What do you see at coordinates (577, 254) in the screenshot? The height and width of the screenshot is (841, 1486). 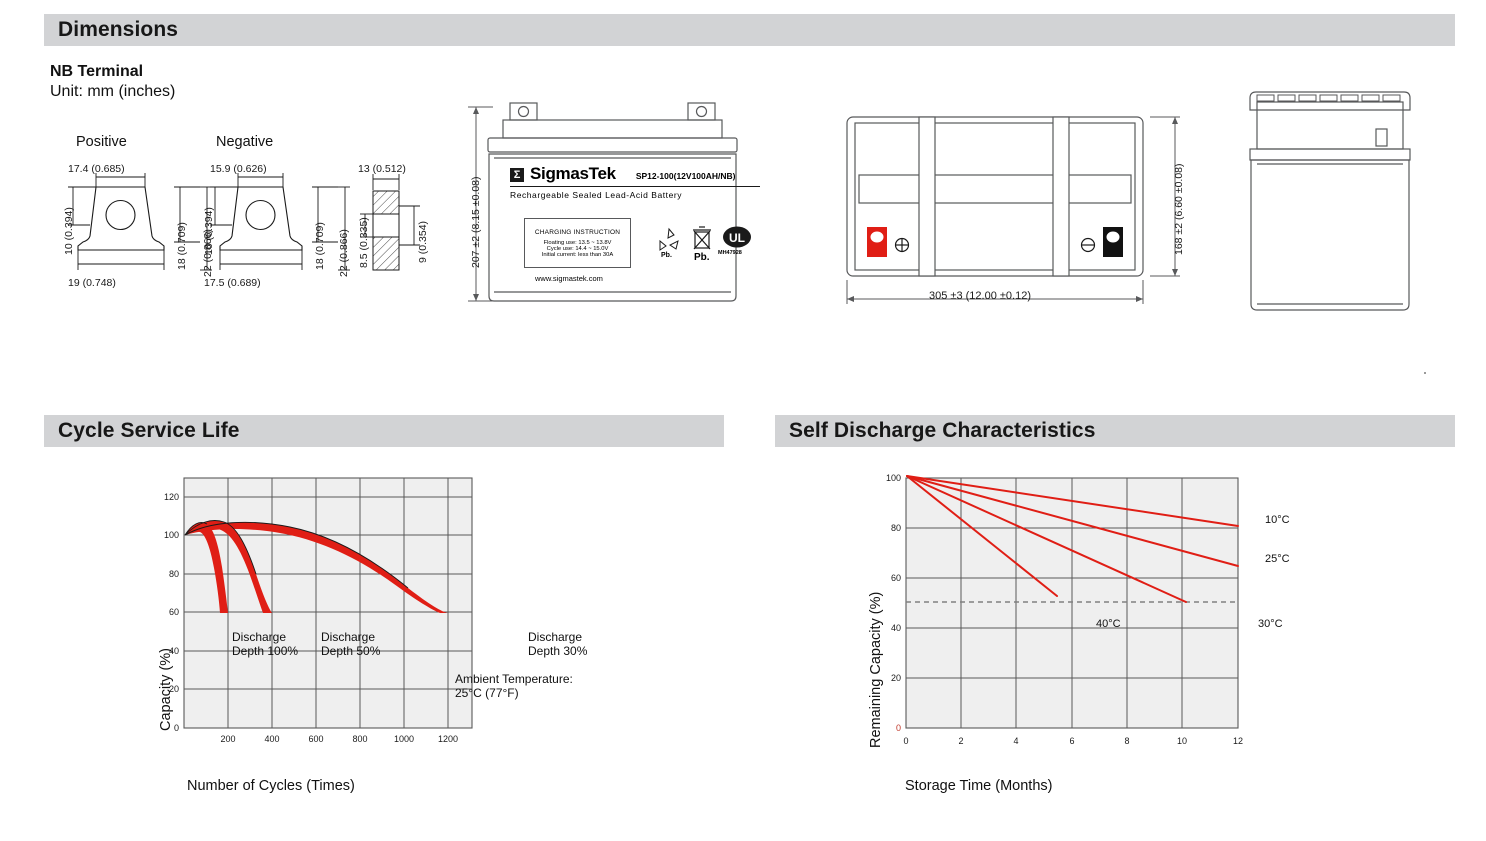 I see `charging-line-3: Initial current: less than 30A` at bounding box center [577, 254].